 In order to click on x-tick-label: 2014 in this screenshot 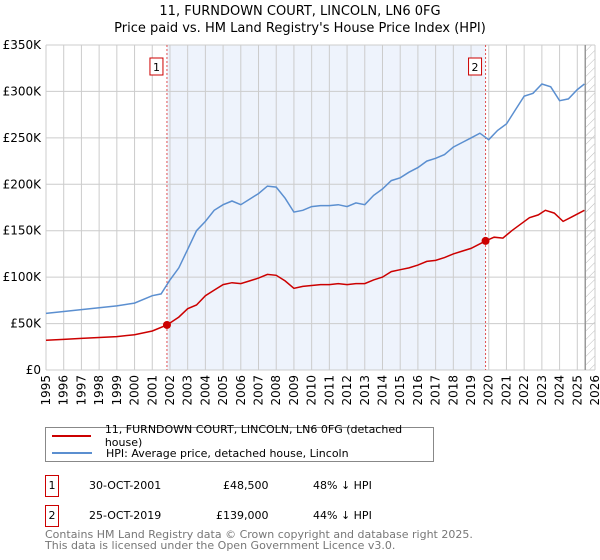, I will do `click(382, 390)`.